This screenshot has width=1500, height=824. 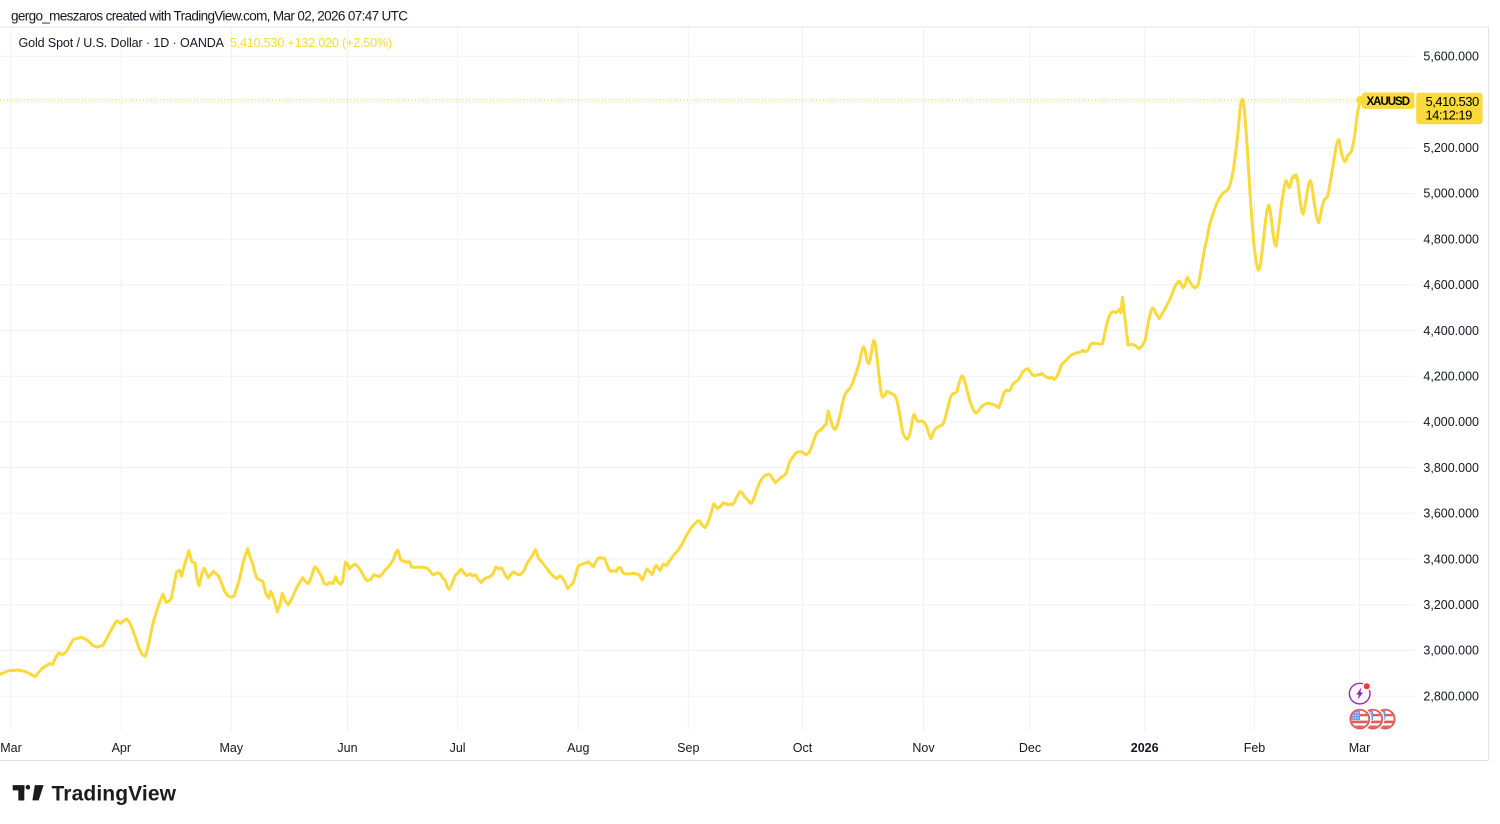 What do you see at coordinates (1451, 377) in the screenshot?
I see `svg-text: 4,200.000` at bounding box center [1451, 377].